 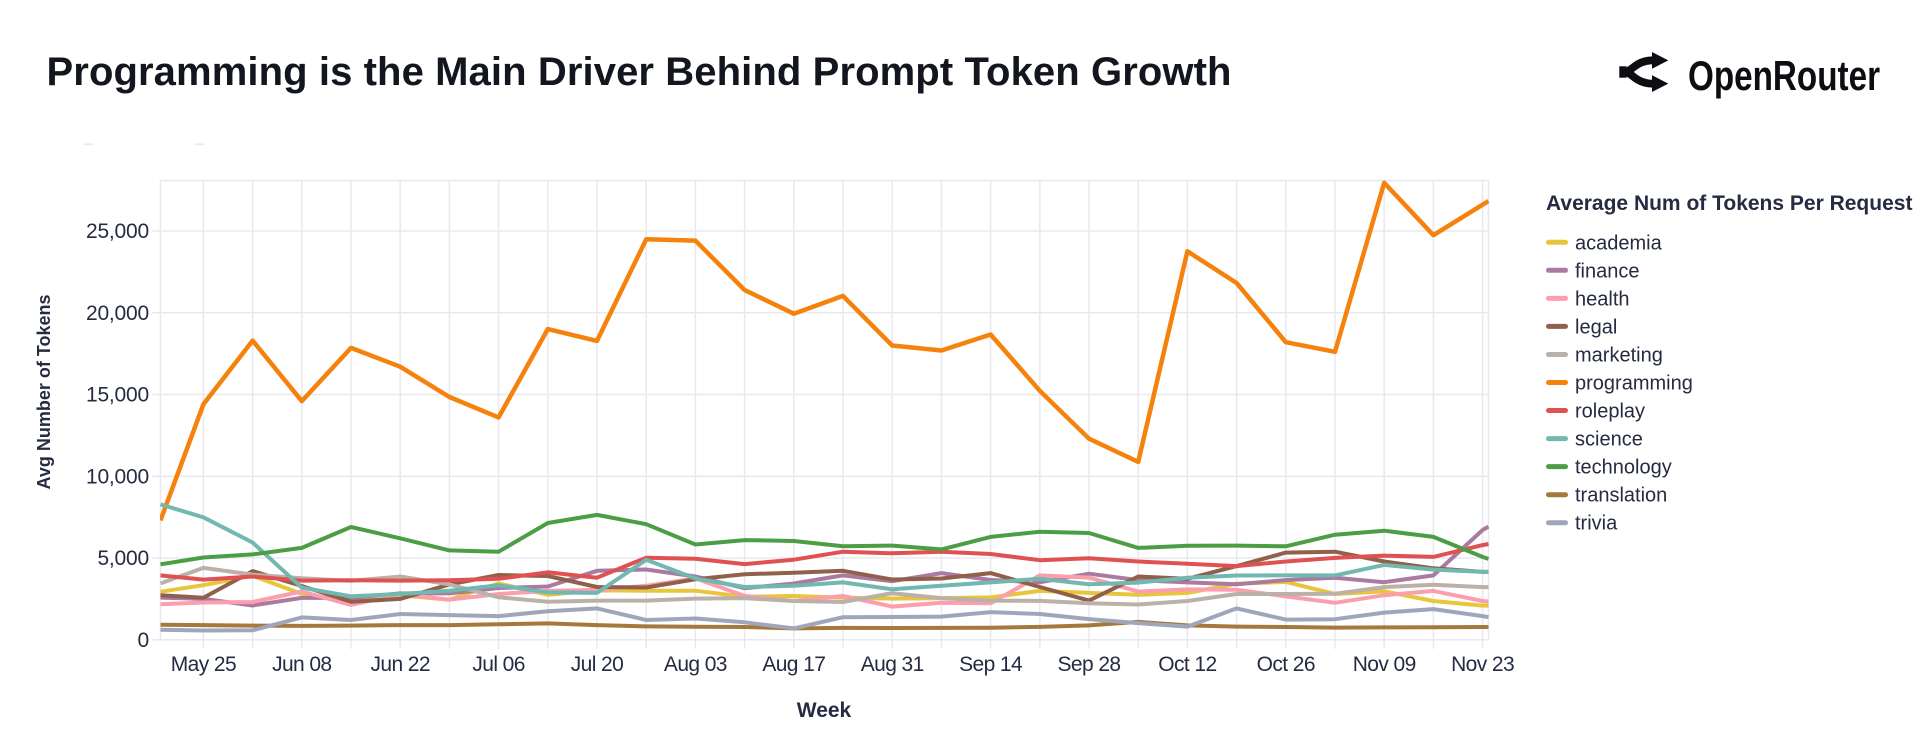 I want to click on svg-text: Jun 08, so click(x=301, y=664).